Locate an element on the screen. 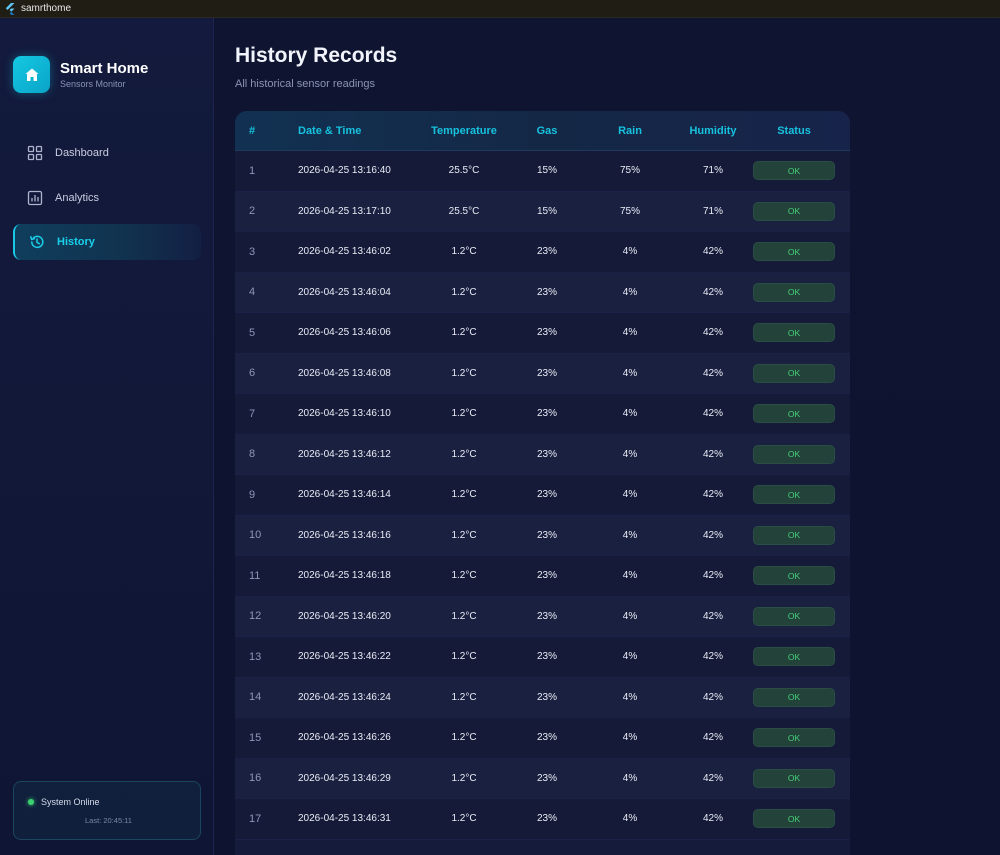 This screenshot has height=855, width=1000. sidebar-item-history: History is located at coordinates (107, 242).